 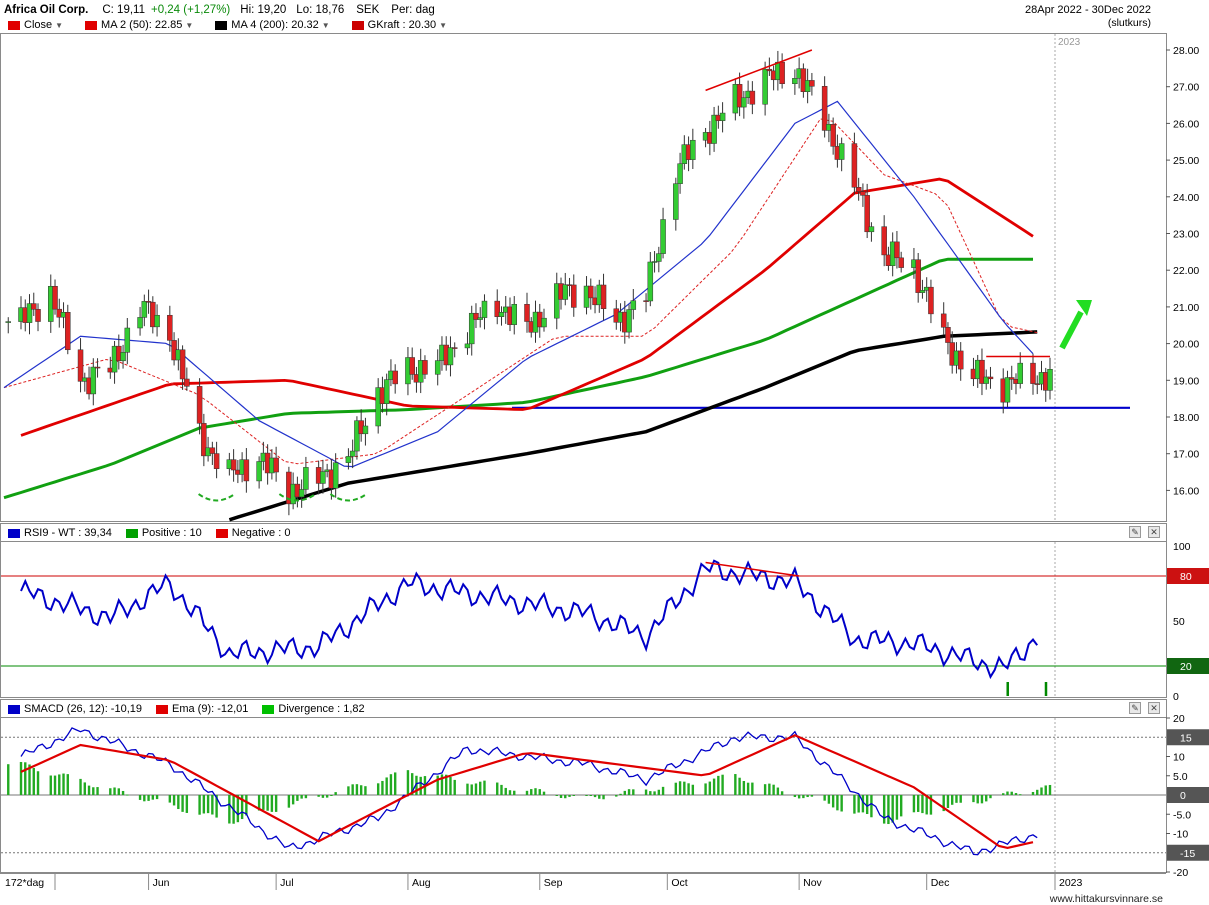 I want to click on ma200-swatch, so click(x=221, y=25).